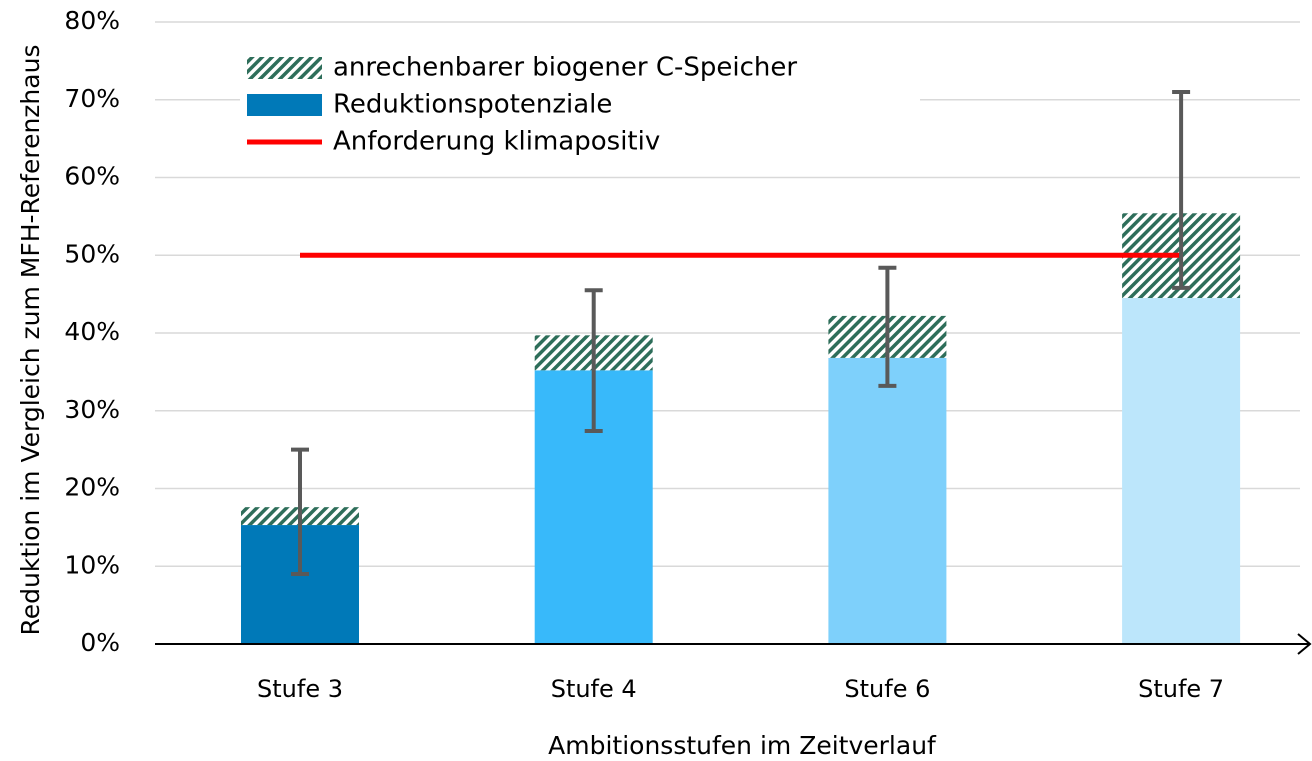 Image resolution: width=1312 pixels, height=761 pixels. What do you see at coordinates (472, 105) in the screenshot?
I see `legend-label: Reduktionspotenziale` at bounding box center [472, 105].